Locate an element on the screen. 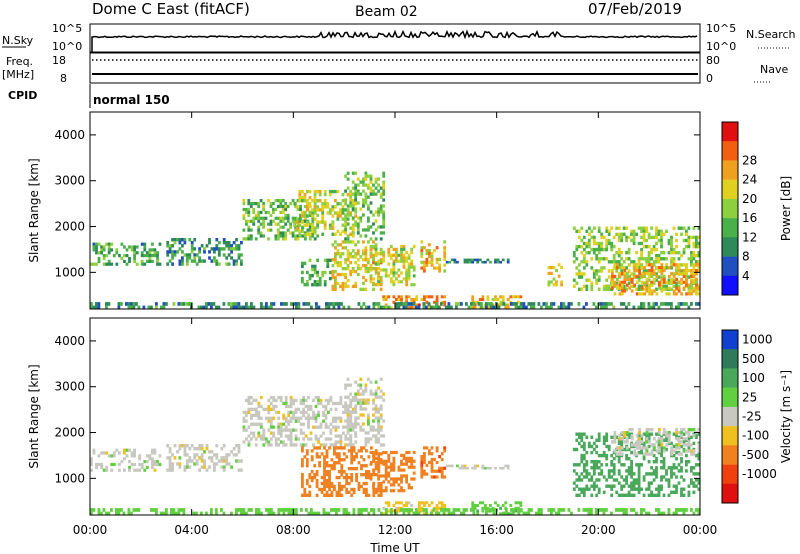 The width and height of the screenshot is (800, 554). colorbar-frame is located at coordinates (730, 416).